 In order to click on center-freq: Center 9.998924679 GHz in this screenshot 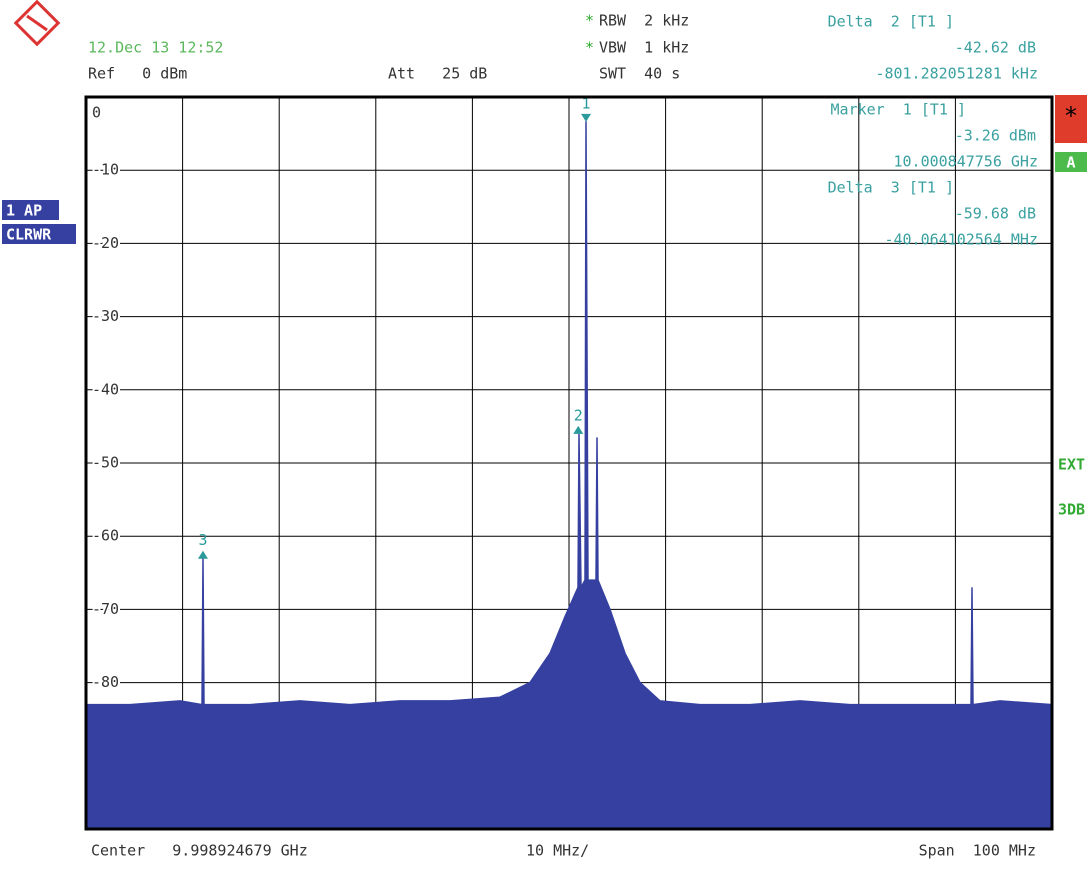, I will do `click(199, 851)`.